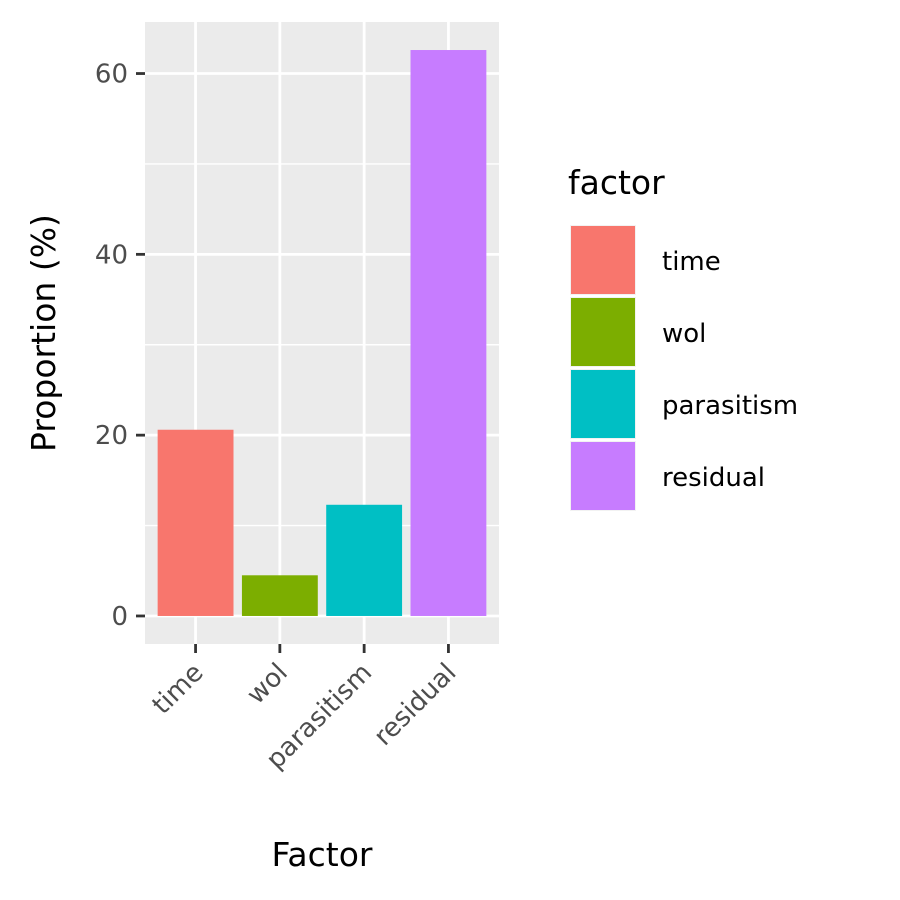 This screenshot has width=900, height=900. What do you see at coordinates (415, 705) in the screenshot?
I see `x-tick-label: residual` at bounding box center [415, 705].